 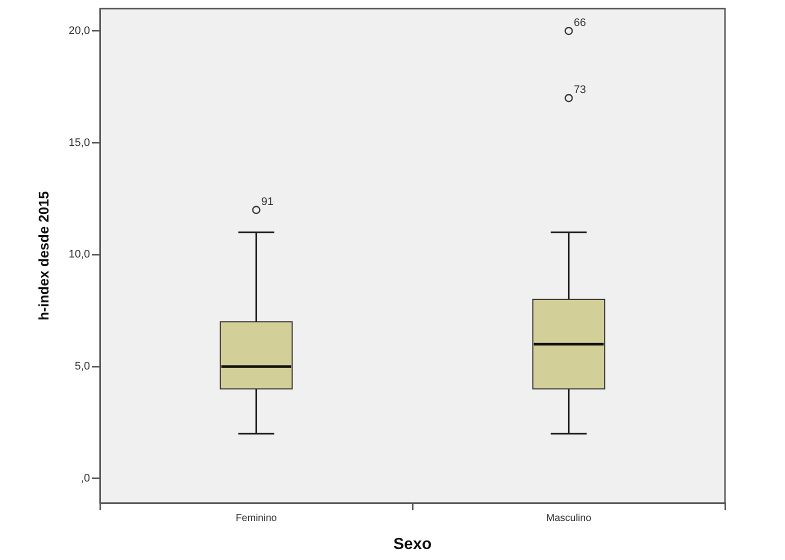 What do you see at coordinates (79, 31) in the screenshot?
I see `y-tick-label: 20,0` at bounding box center [79, 31].